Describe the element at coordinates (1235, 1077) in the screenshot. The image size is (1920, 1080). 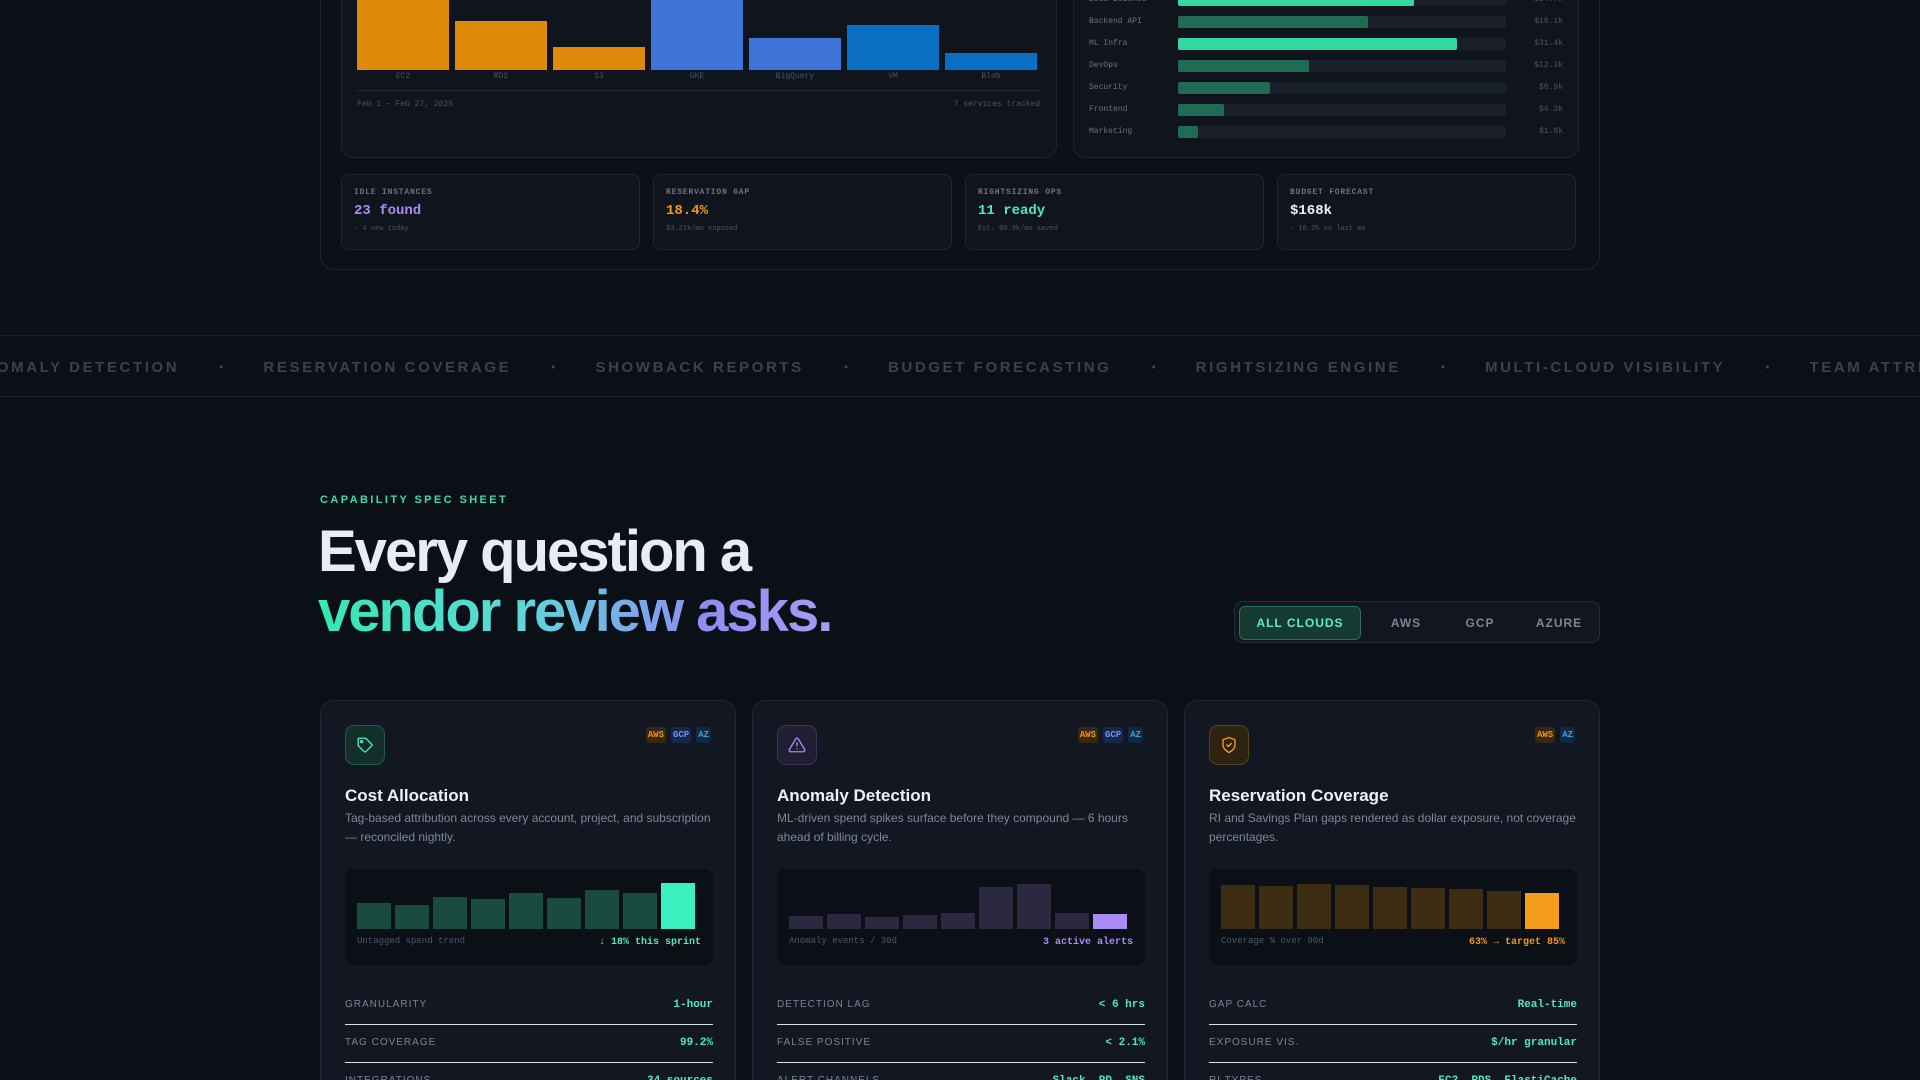
I see `spec-key: RI TYPES` at that location.